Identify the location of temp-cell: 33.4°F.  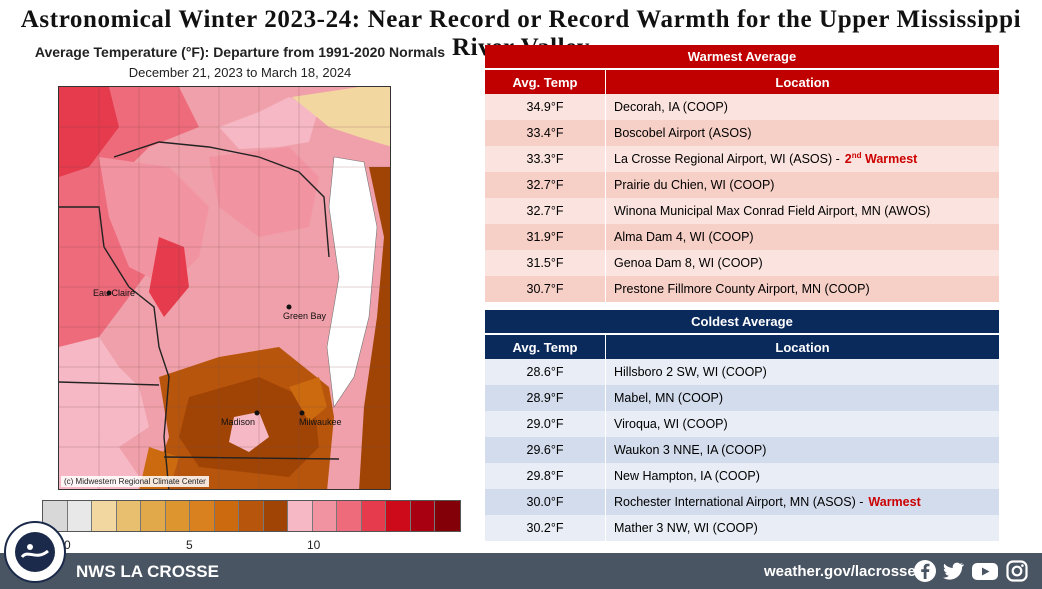
(545, 133).